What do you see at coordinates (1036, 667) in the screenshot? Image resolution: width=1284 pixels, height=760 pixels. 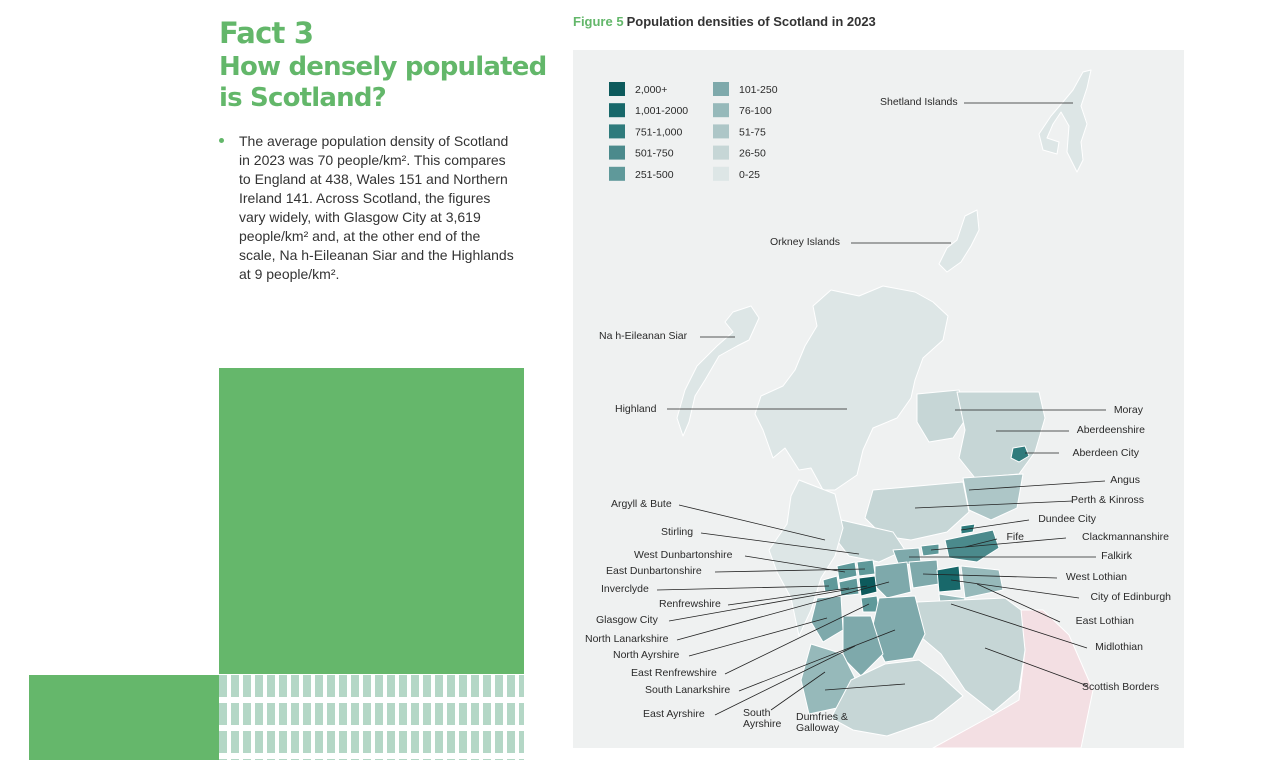 I see `leader-line-scottish-borders` at bounding box center [1036, 667].